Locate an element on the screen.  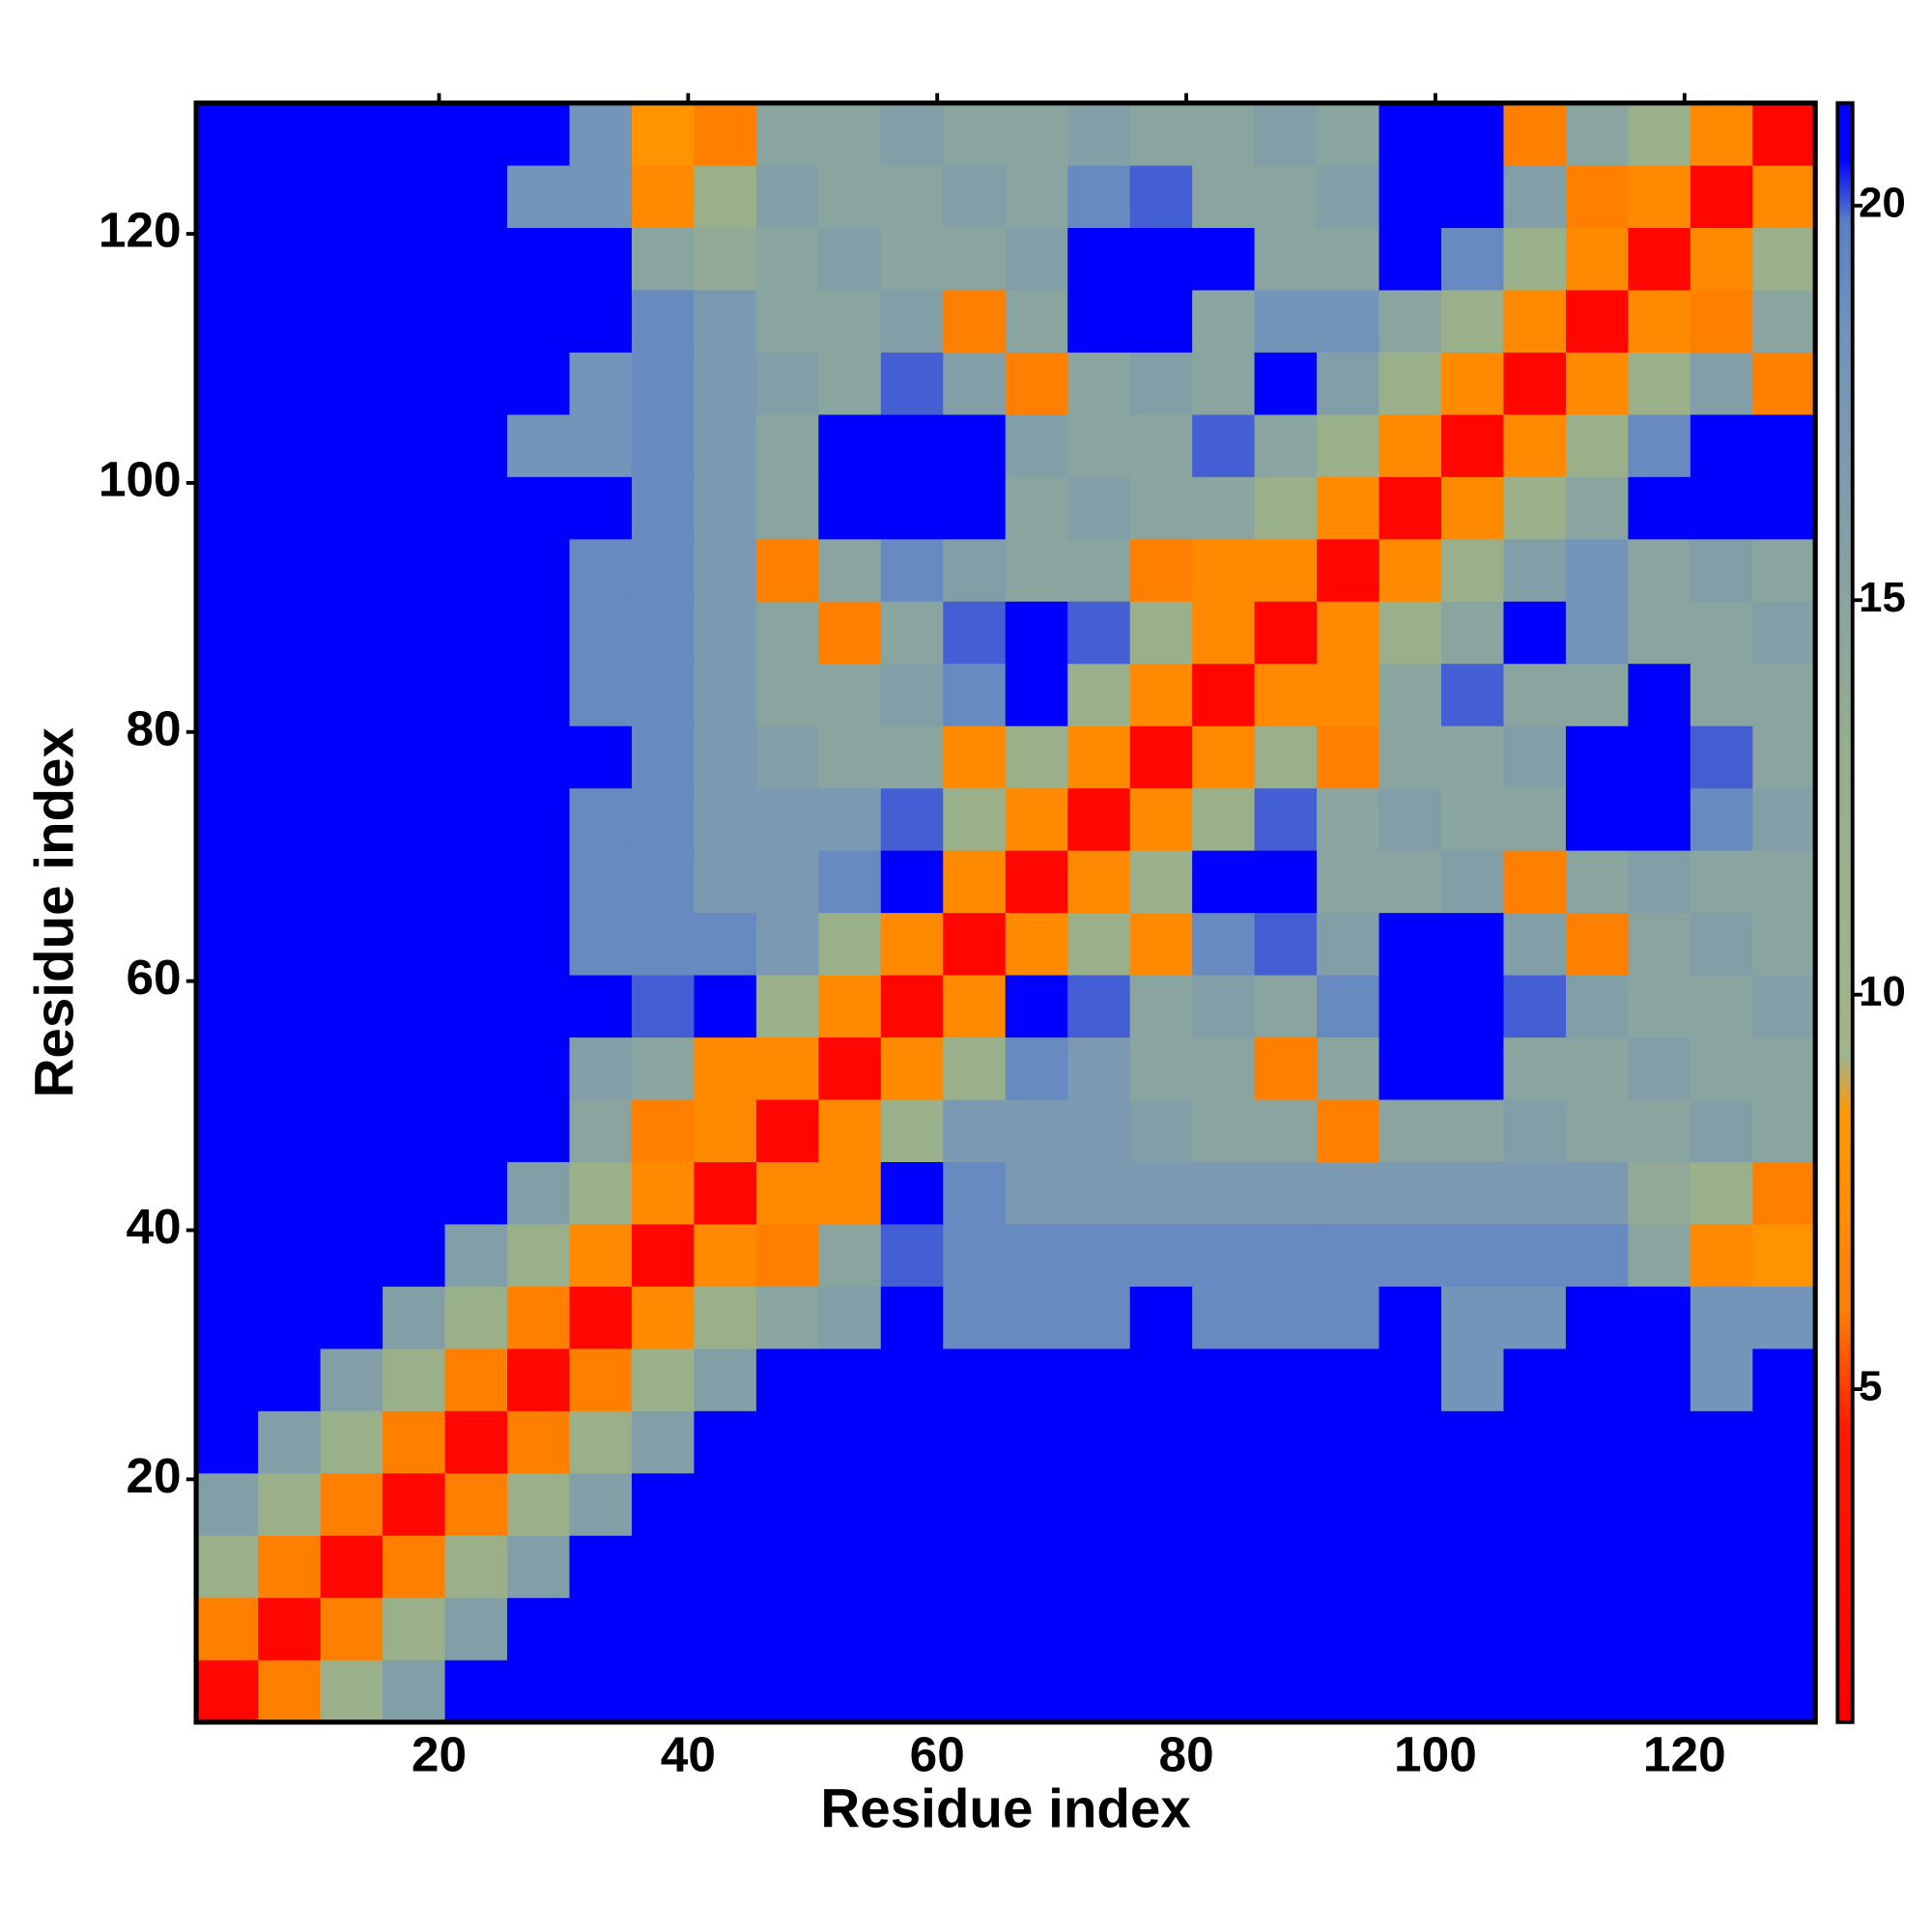
y-tick-label: 60 is located at coordinates (153, 977).